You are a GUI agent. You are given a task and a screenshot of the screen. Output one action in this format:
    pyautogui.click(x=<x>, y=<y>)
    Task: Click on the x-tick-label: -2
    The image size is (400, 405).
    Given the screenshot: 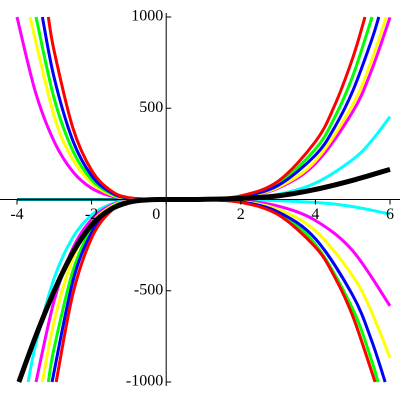 What is the action you would take?
    pyautogui.click(x=91, y=214)
    